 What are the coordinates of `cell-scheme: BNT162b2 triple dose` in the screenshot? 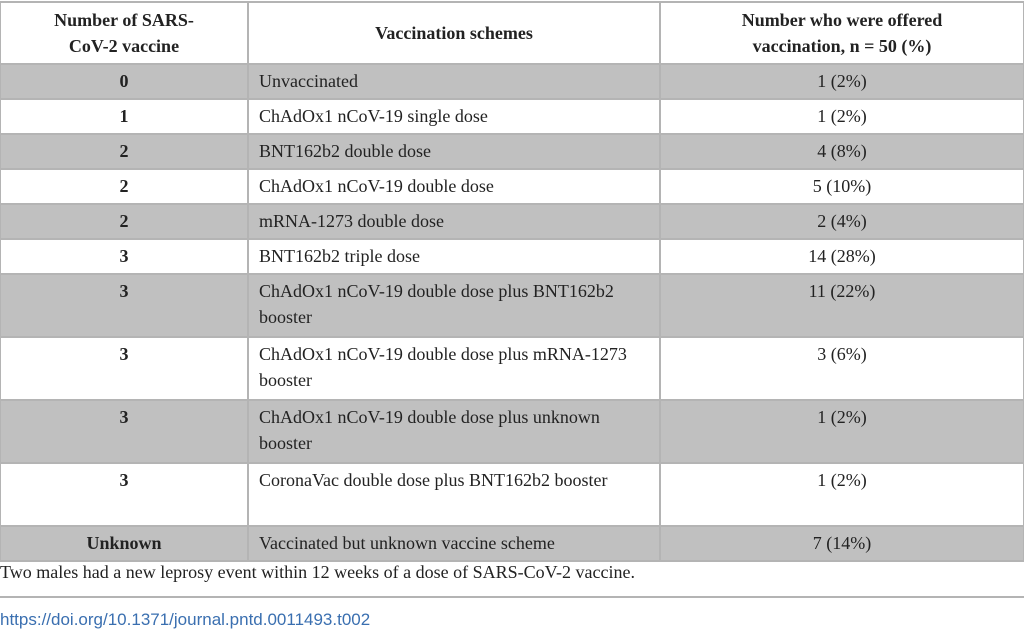 It's located at (454, 256).